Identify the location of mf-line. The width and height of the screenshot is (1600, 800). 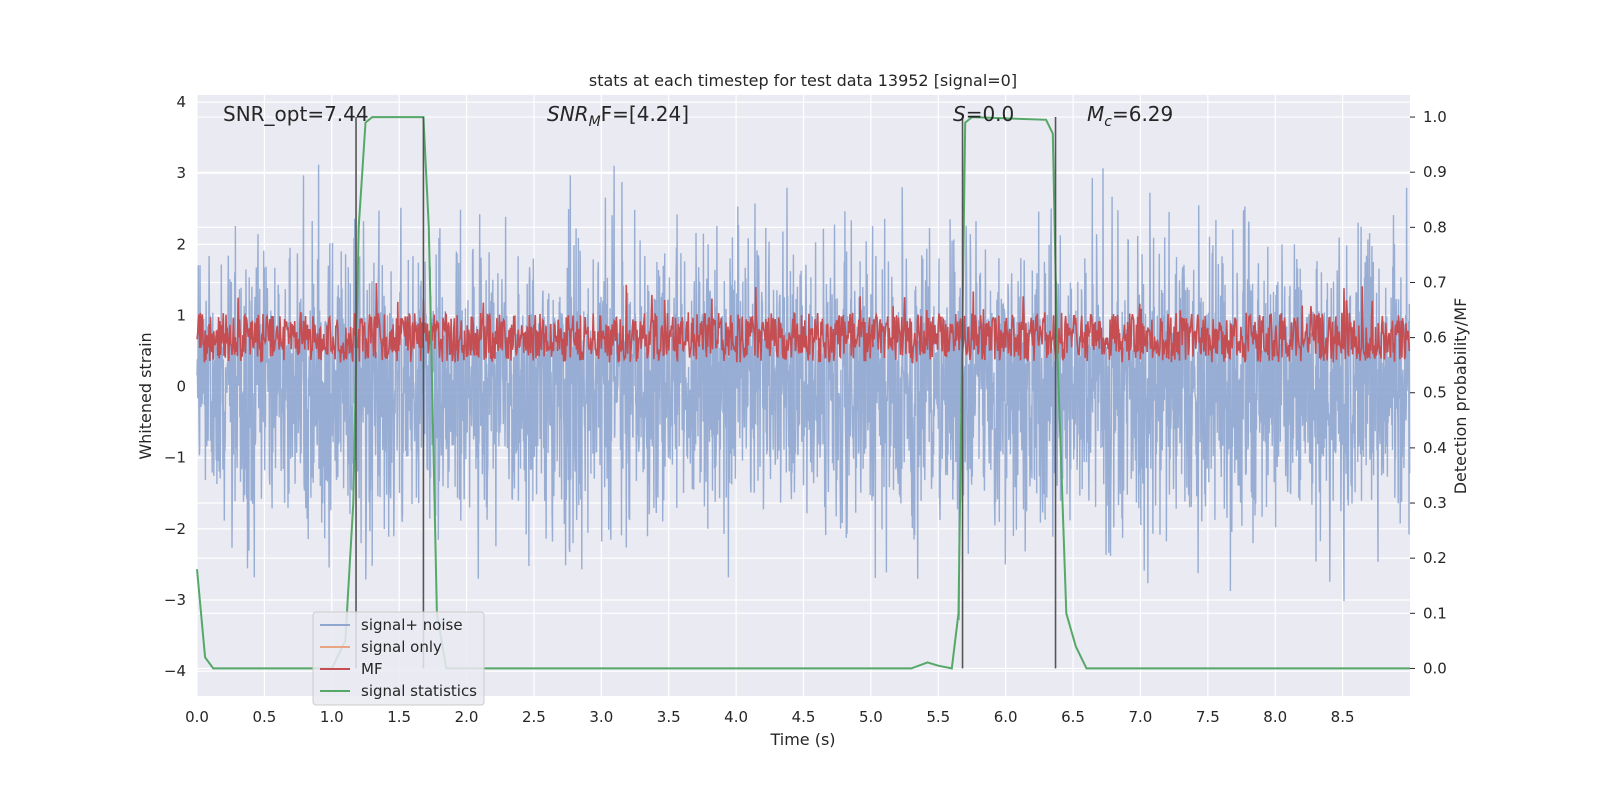
(803, 323).